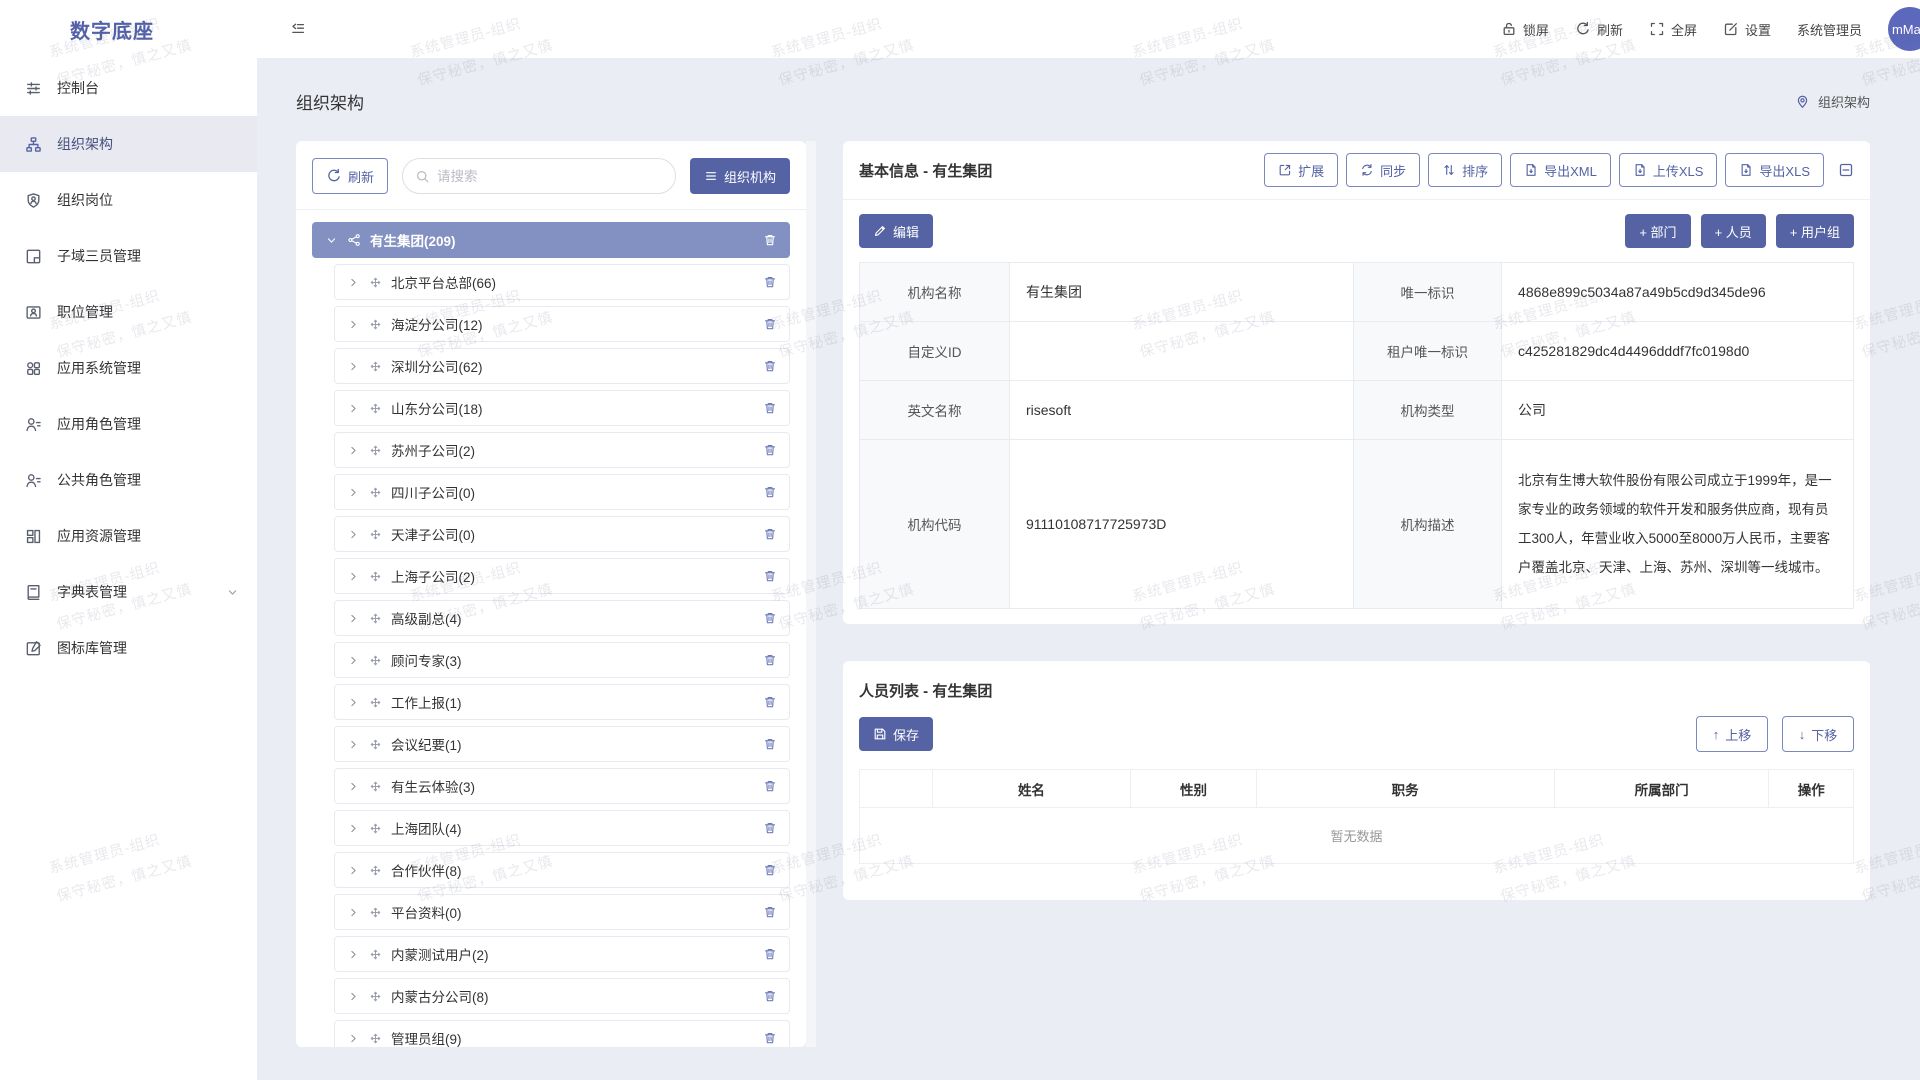 This screenshot has width=1920, height=1080. What do you see at coordinates (298, 29) in the screenshot?
I see `menu-fold-icon` at bounding box center [298, 29].